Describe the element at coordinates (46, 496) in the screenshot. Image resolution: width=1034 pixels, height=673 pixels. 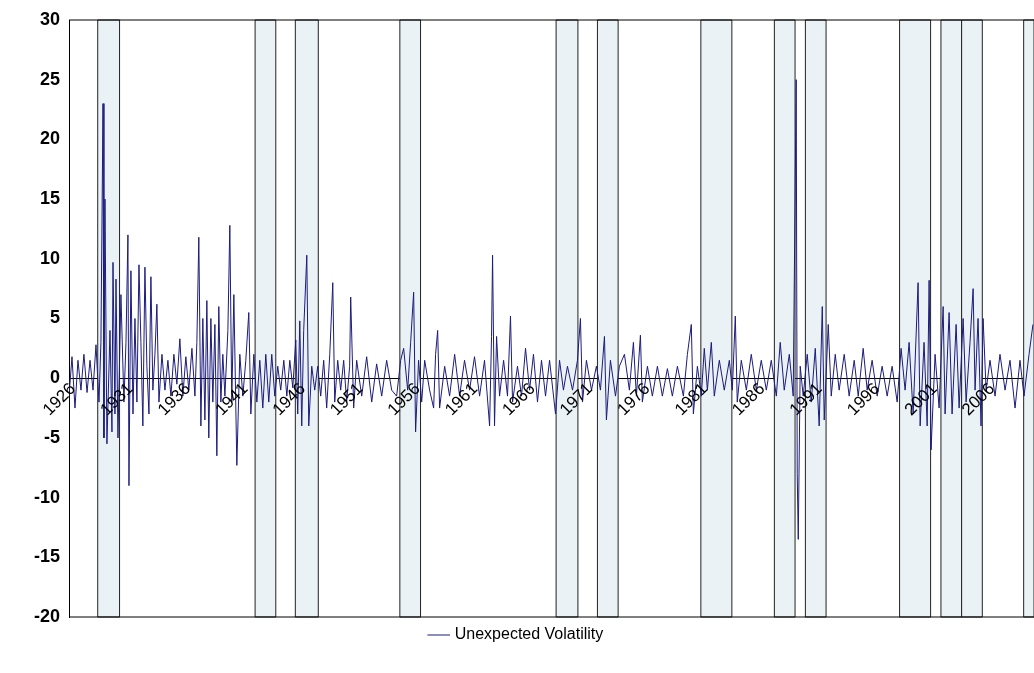
I see `y-tick-label: -10` at that location.